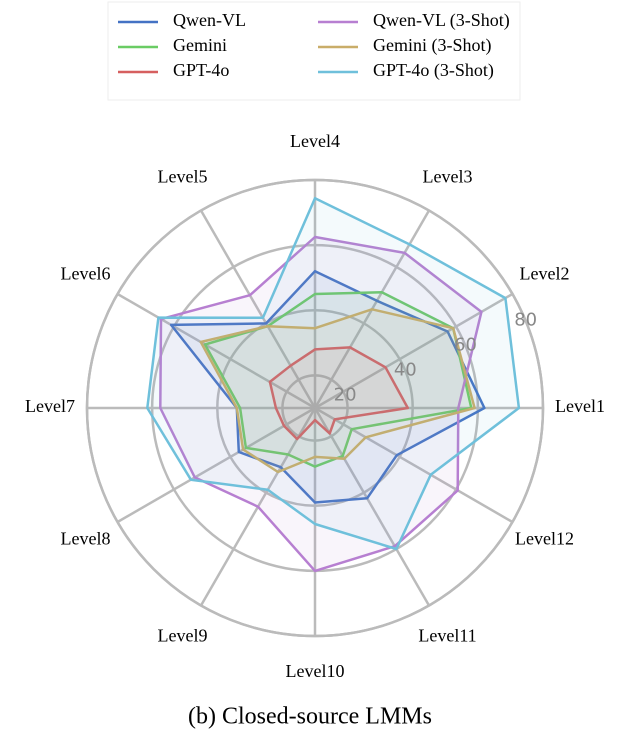  I want to click on legend-label: Gemini (3-Shot), so click(432, 45).